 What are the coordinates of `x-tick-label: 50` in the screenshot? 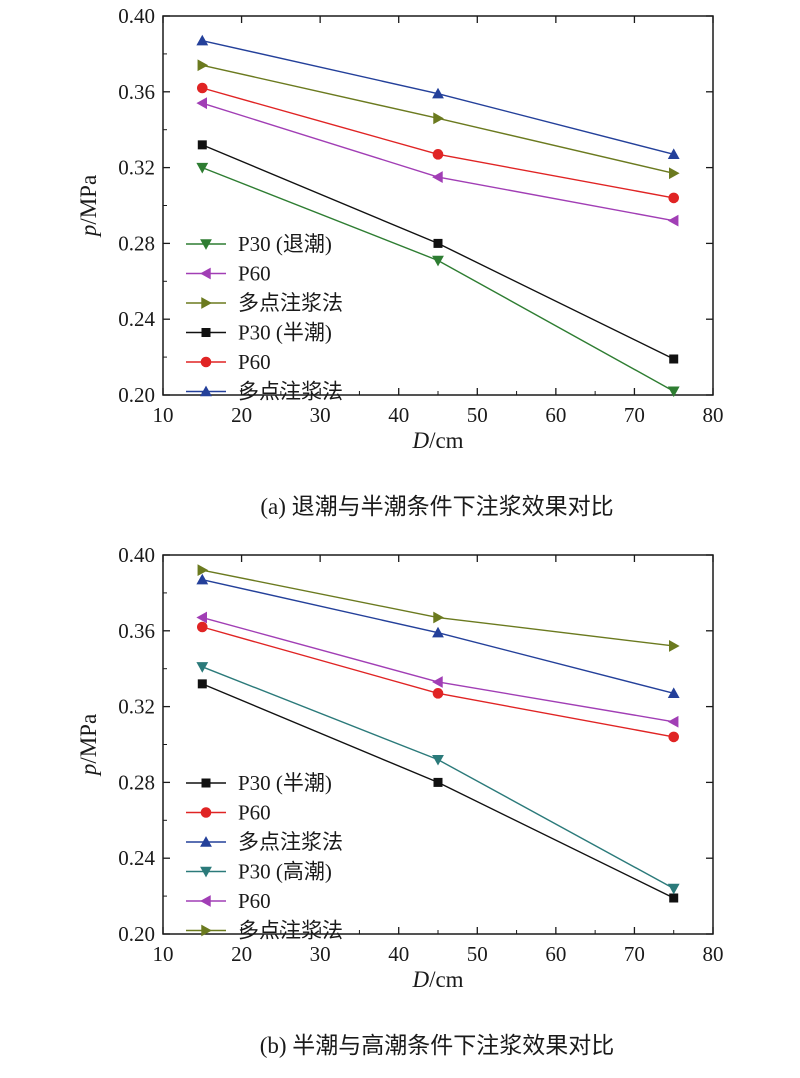 It's located at (477, 415).